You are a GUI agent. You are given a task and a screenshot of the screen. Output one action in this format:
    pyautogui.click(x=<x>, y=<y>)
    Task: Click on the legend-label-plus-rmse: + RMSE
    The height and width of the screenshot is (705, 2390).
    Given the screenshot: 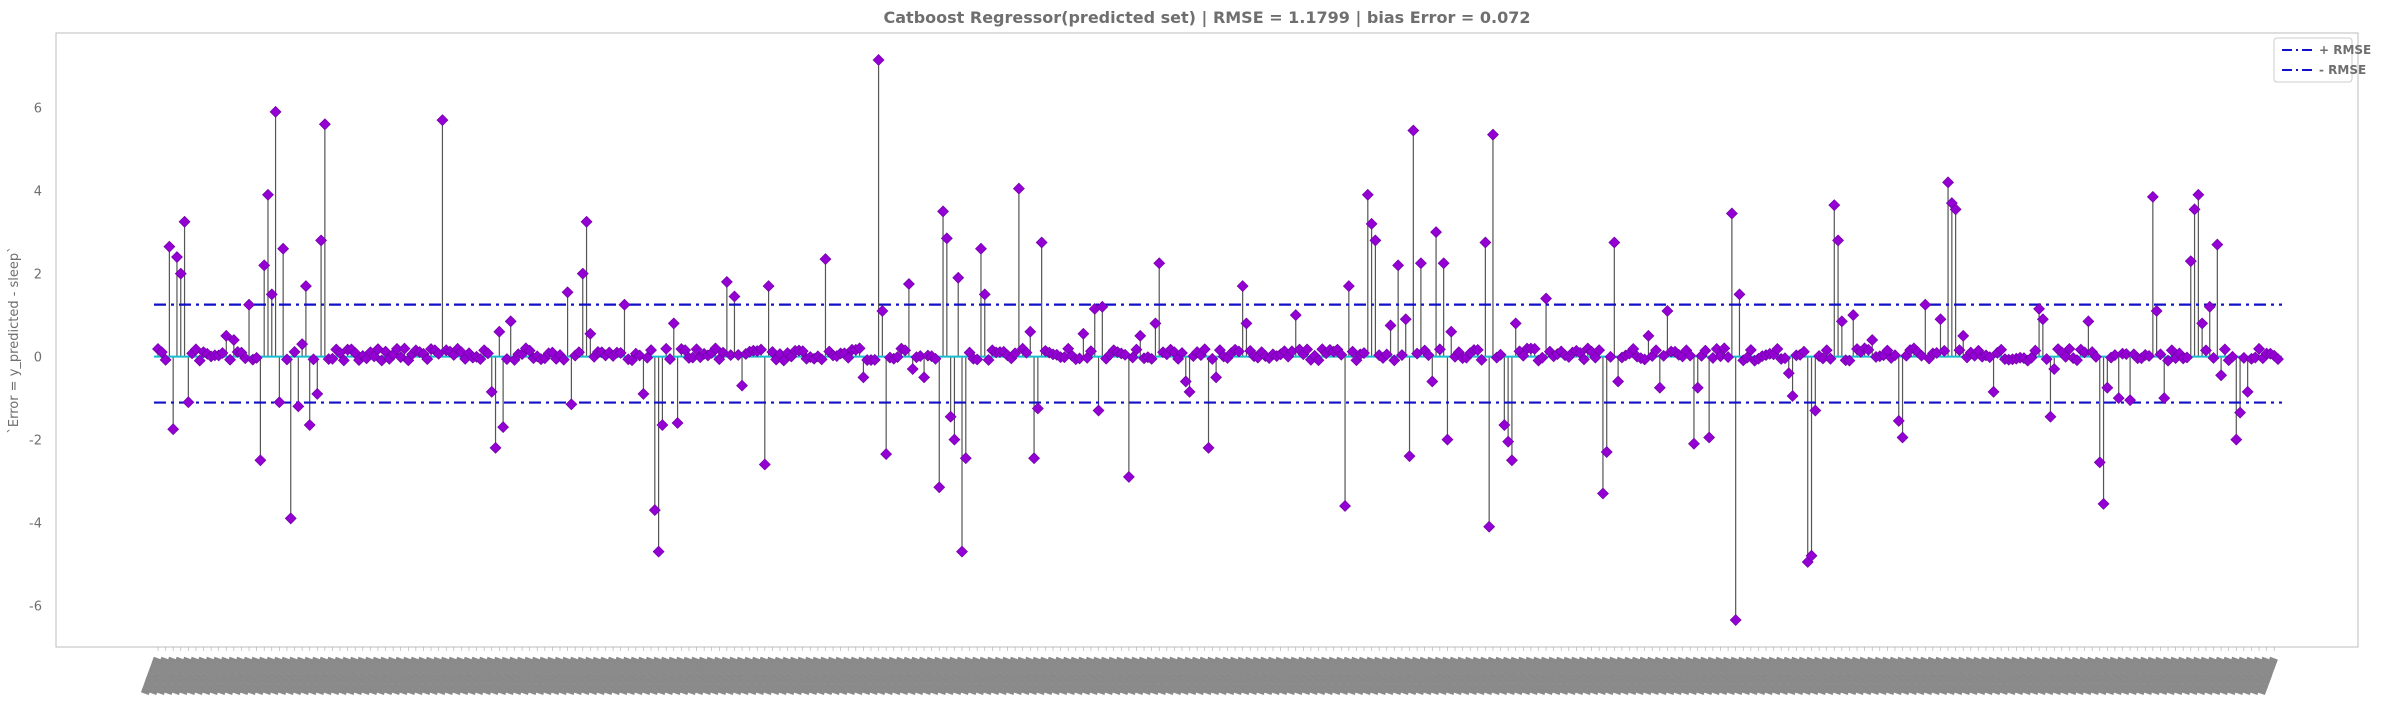 What is the action you would take?
    pyautogui.click(x=2345, y=50)
    